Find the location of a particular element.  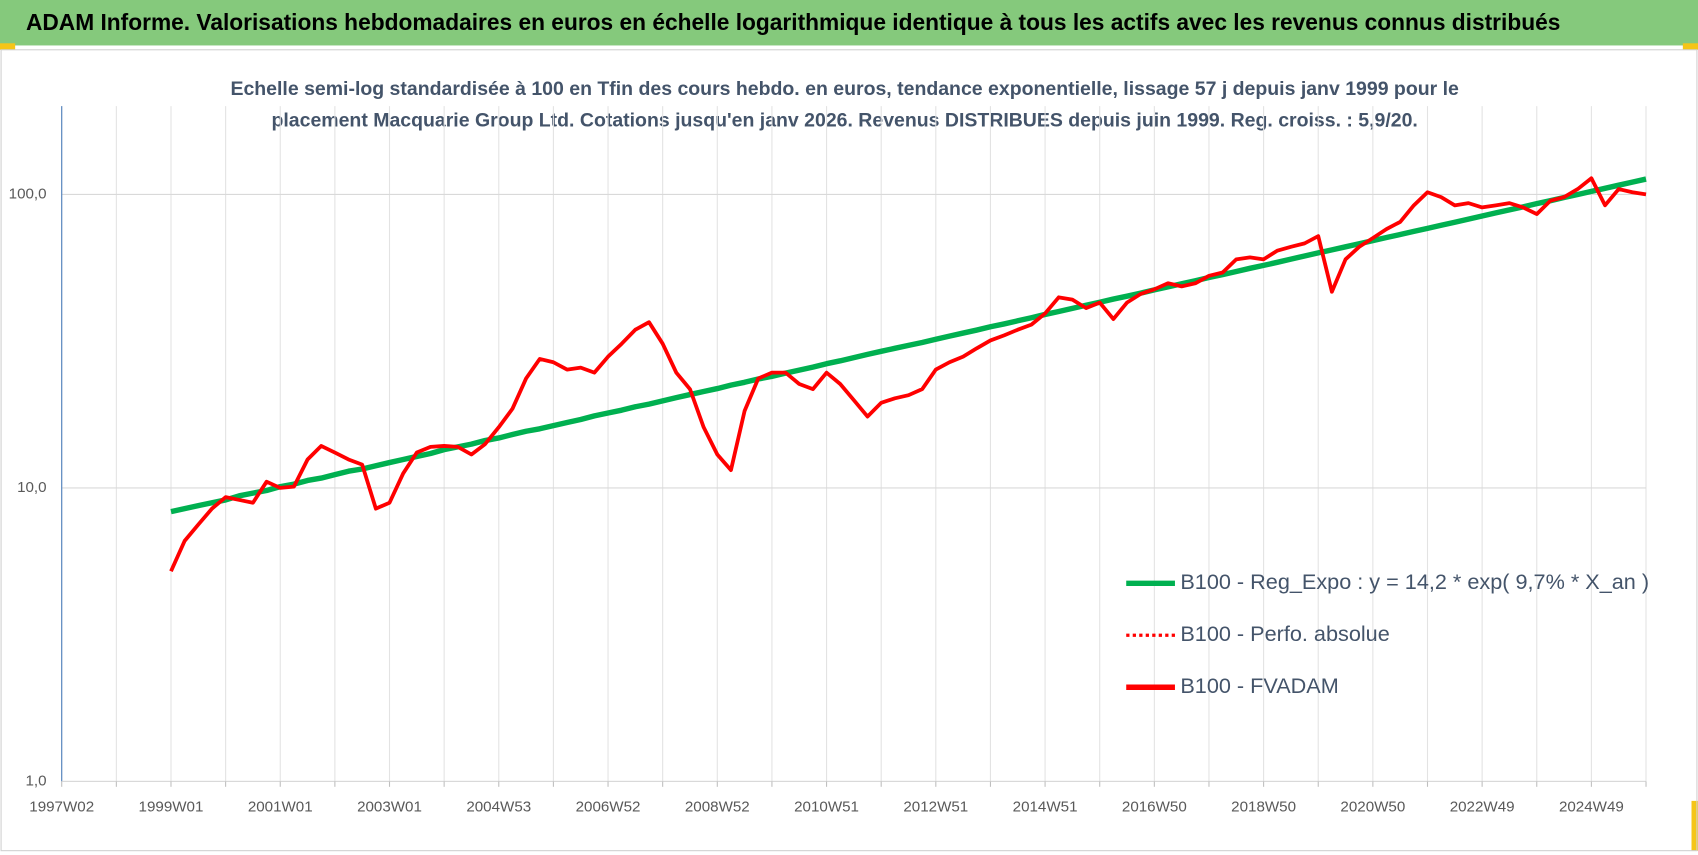

y-tick-label: 1,0 is located at coordinates (35, 780).